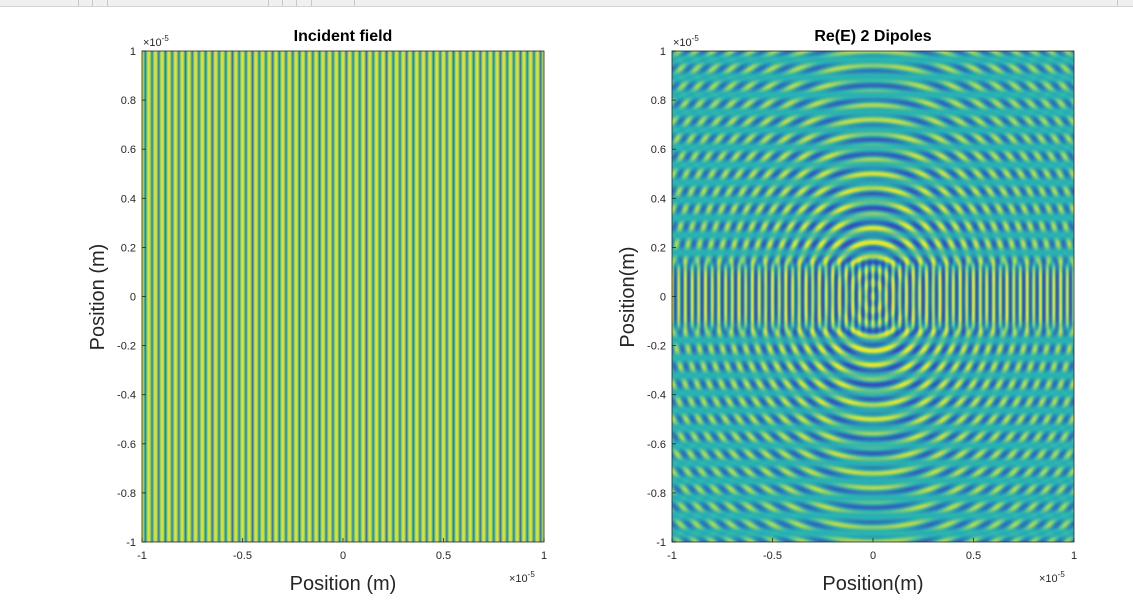  What do you see at coordinates (156, 41) in the screenshot?
I see `y-exponent-incident: ×10⁻⁵` at bounding box center [156, 41].